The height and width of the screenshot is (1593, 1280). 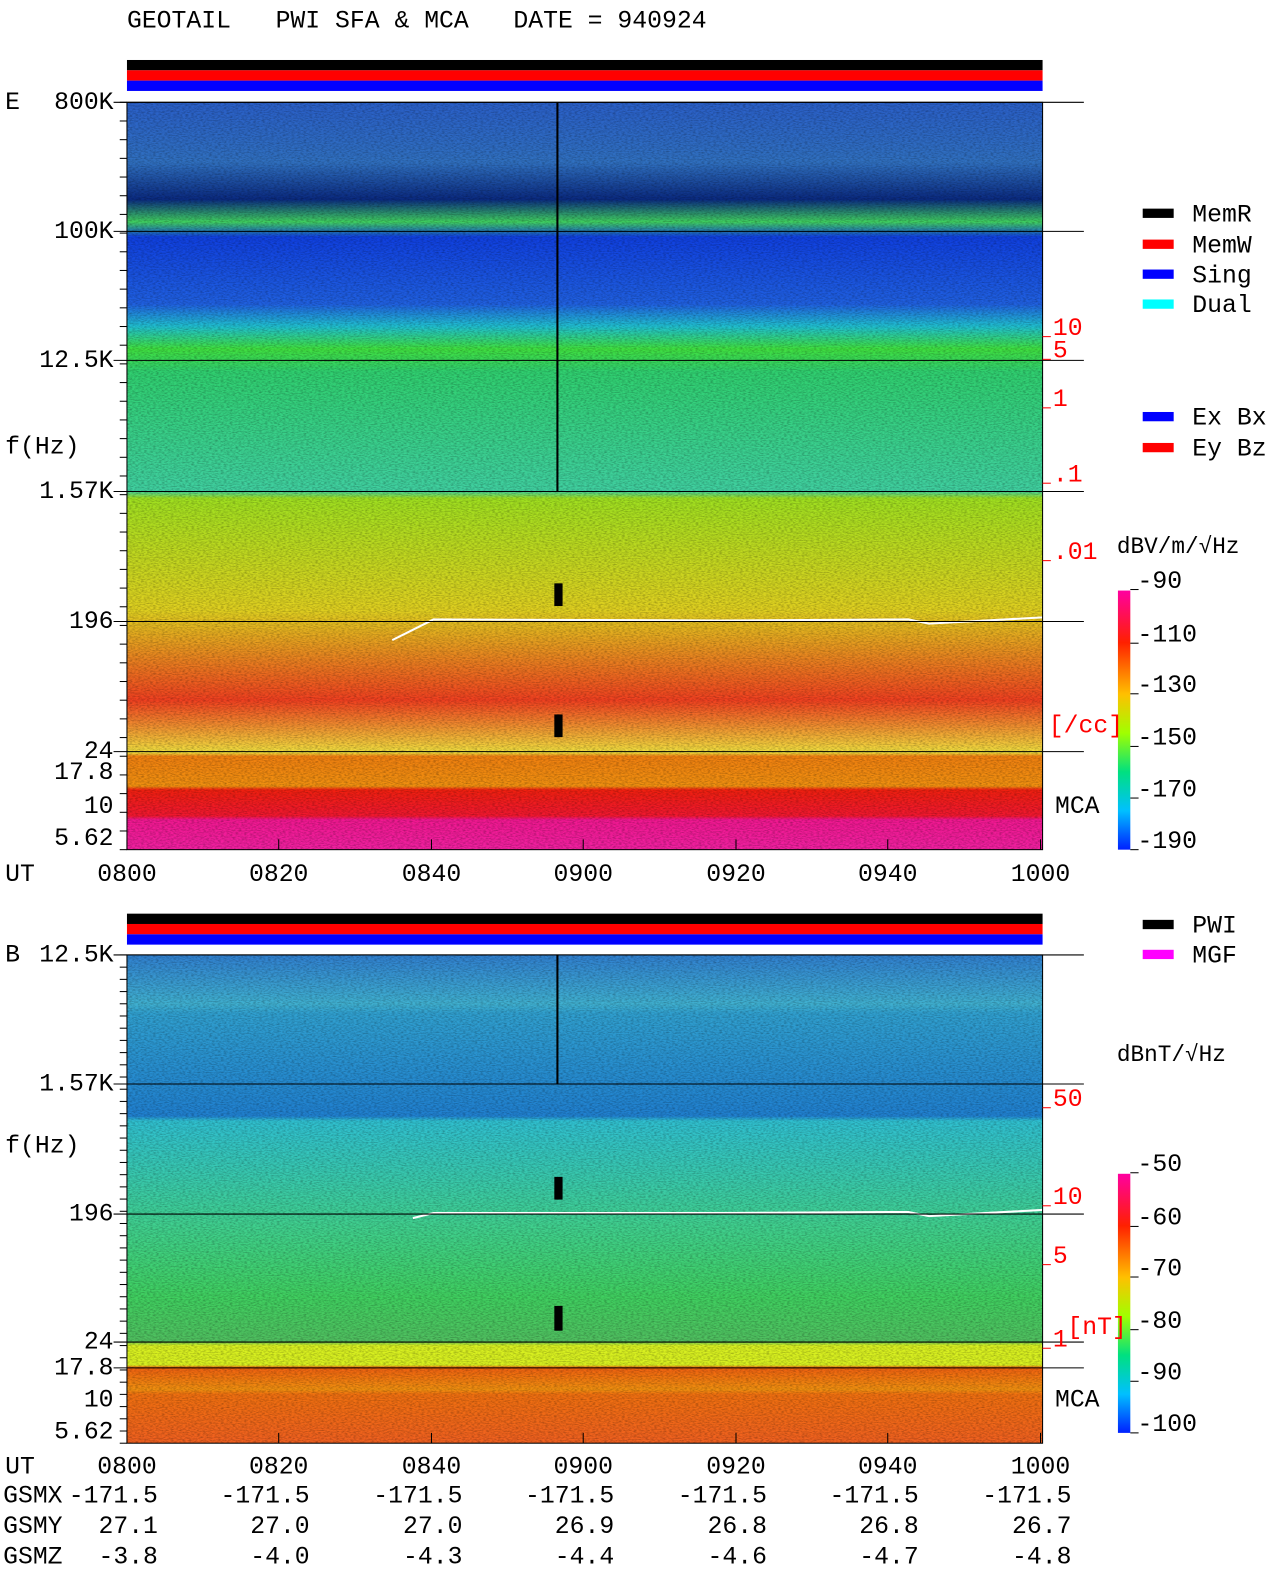 What do you see at coordinates (1160, 1219) in the screenshot?
I see `colorbar-label: -60` at bounding box center [1160, 1219].